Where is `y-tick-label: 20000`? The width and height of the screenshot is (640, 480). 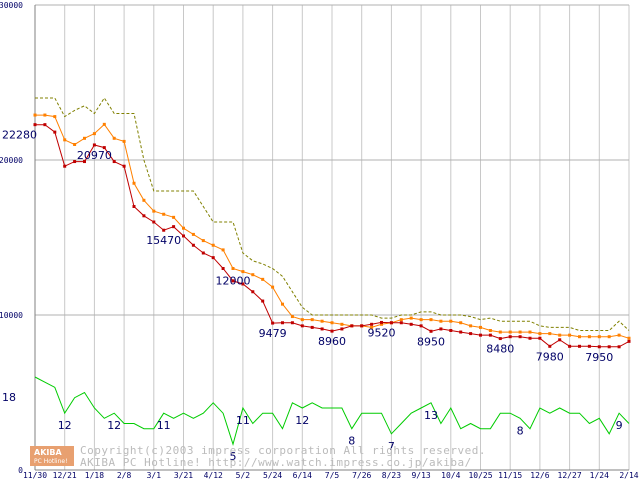 y-tick-label: 20000 is located at coordinates (11, 160).